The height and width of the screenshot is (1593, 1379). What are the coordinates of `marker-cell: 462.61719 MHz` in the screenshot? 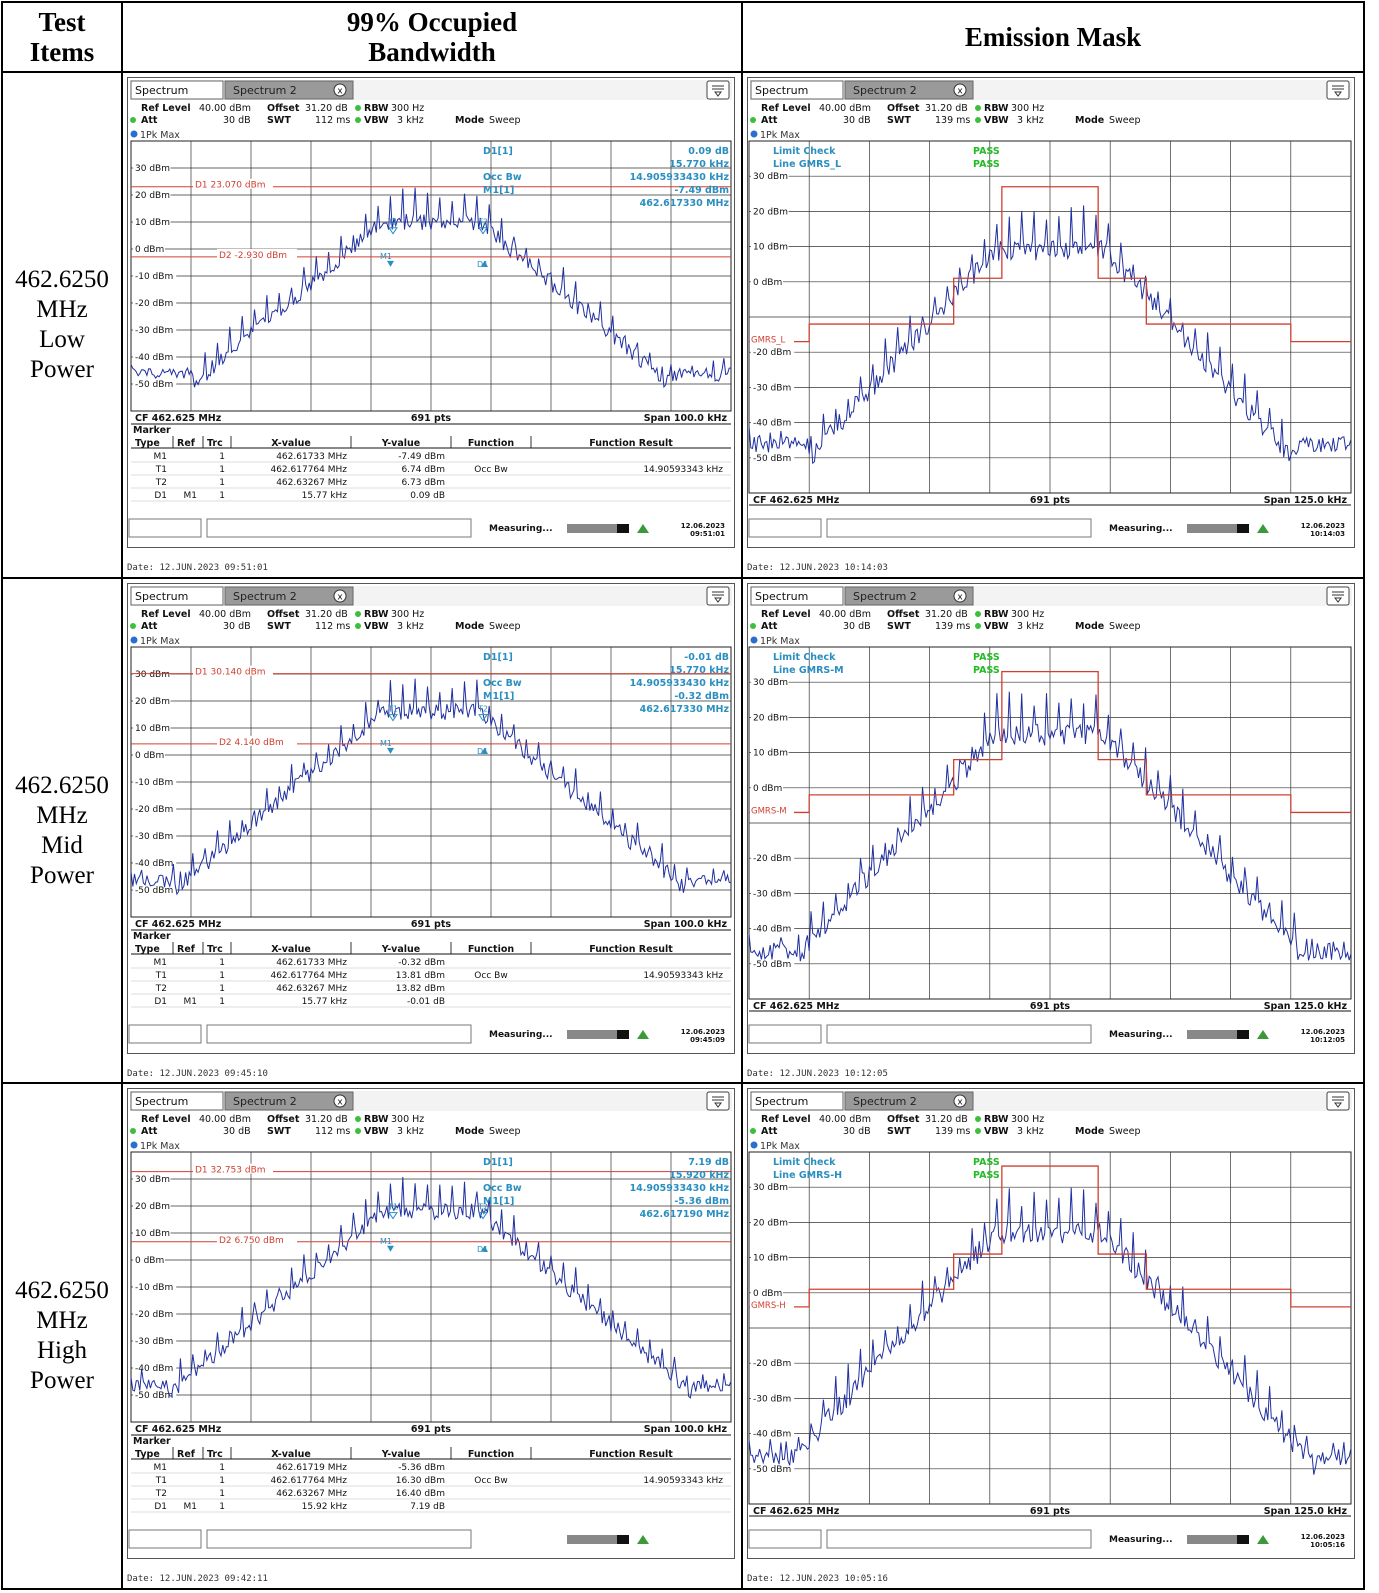 It's located at (311, 1468).